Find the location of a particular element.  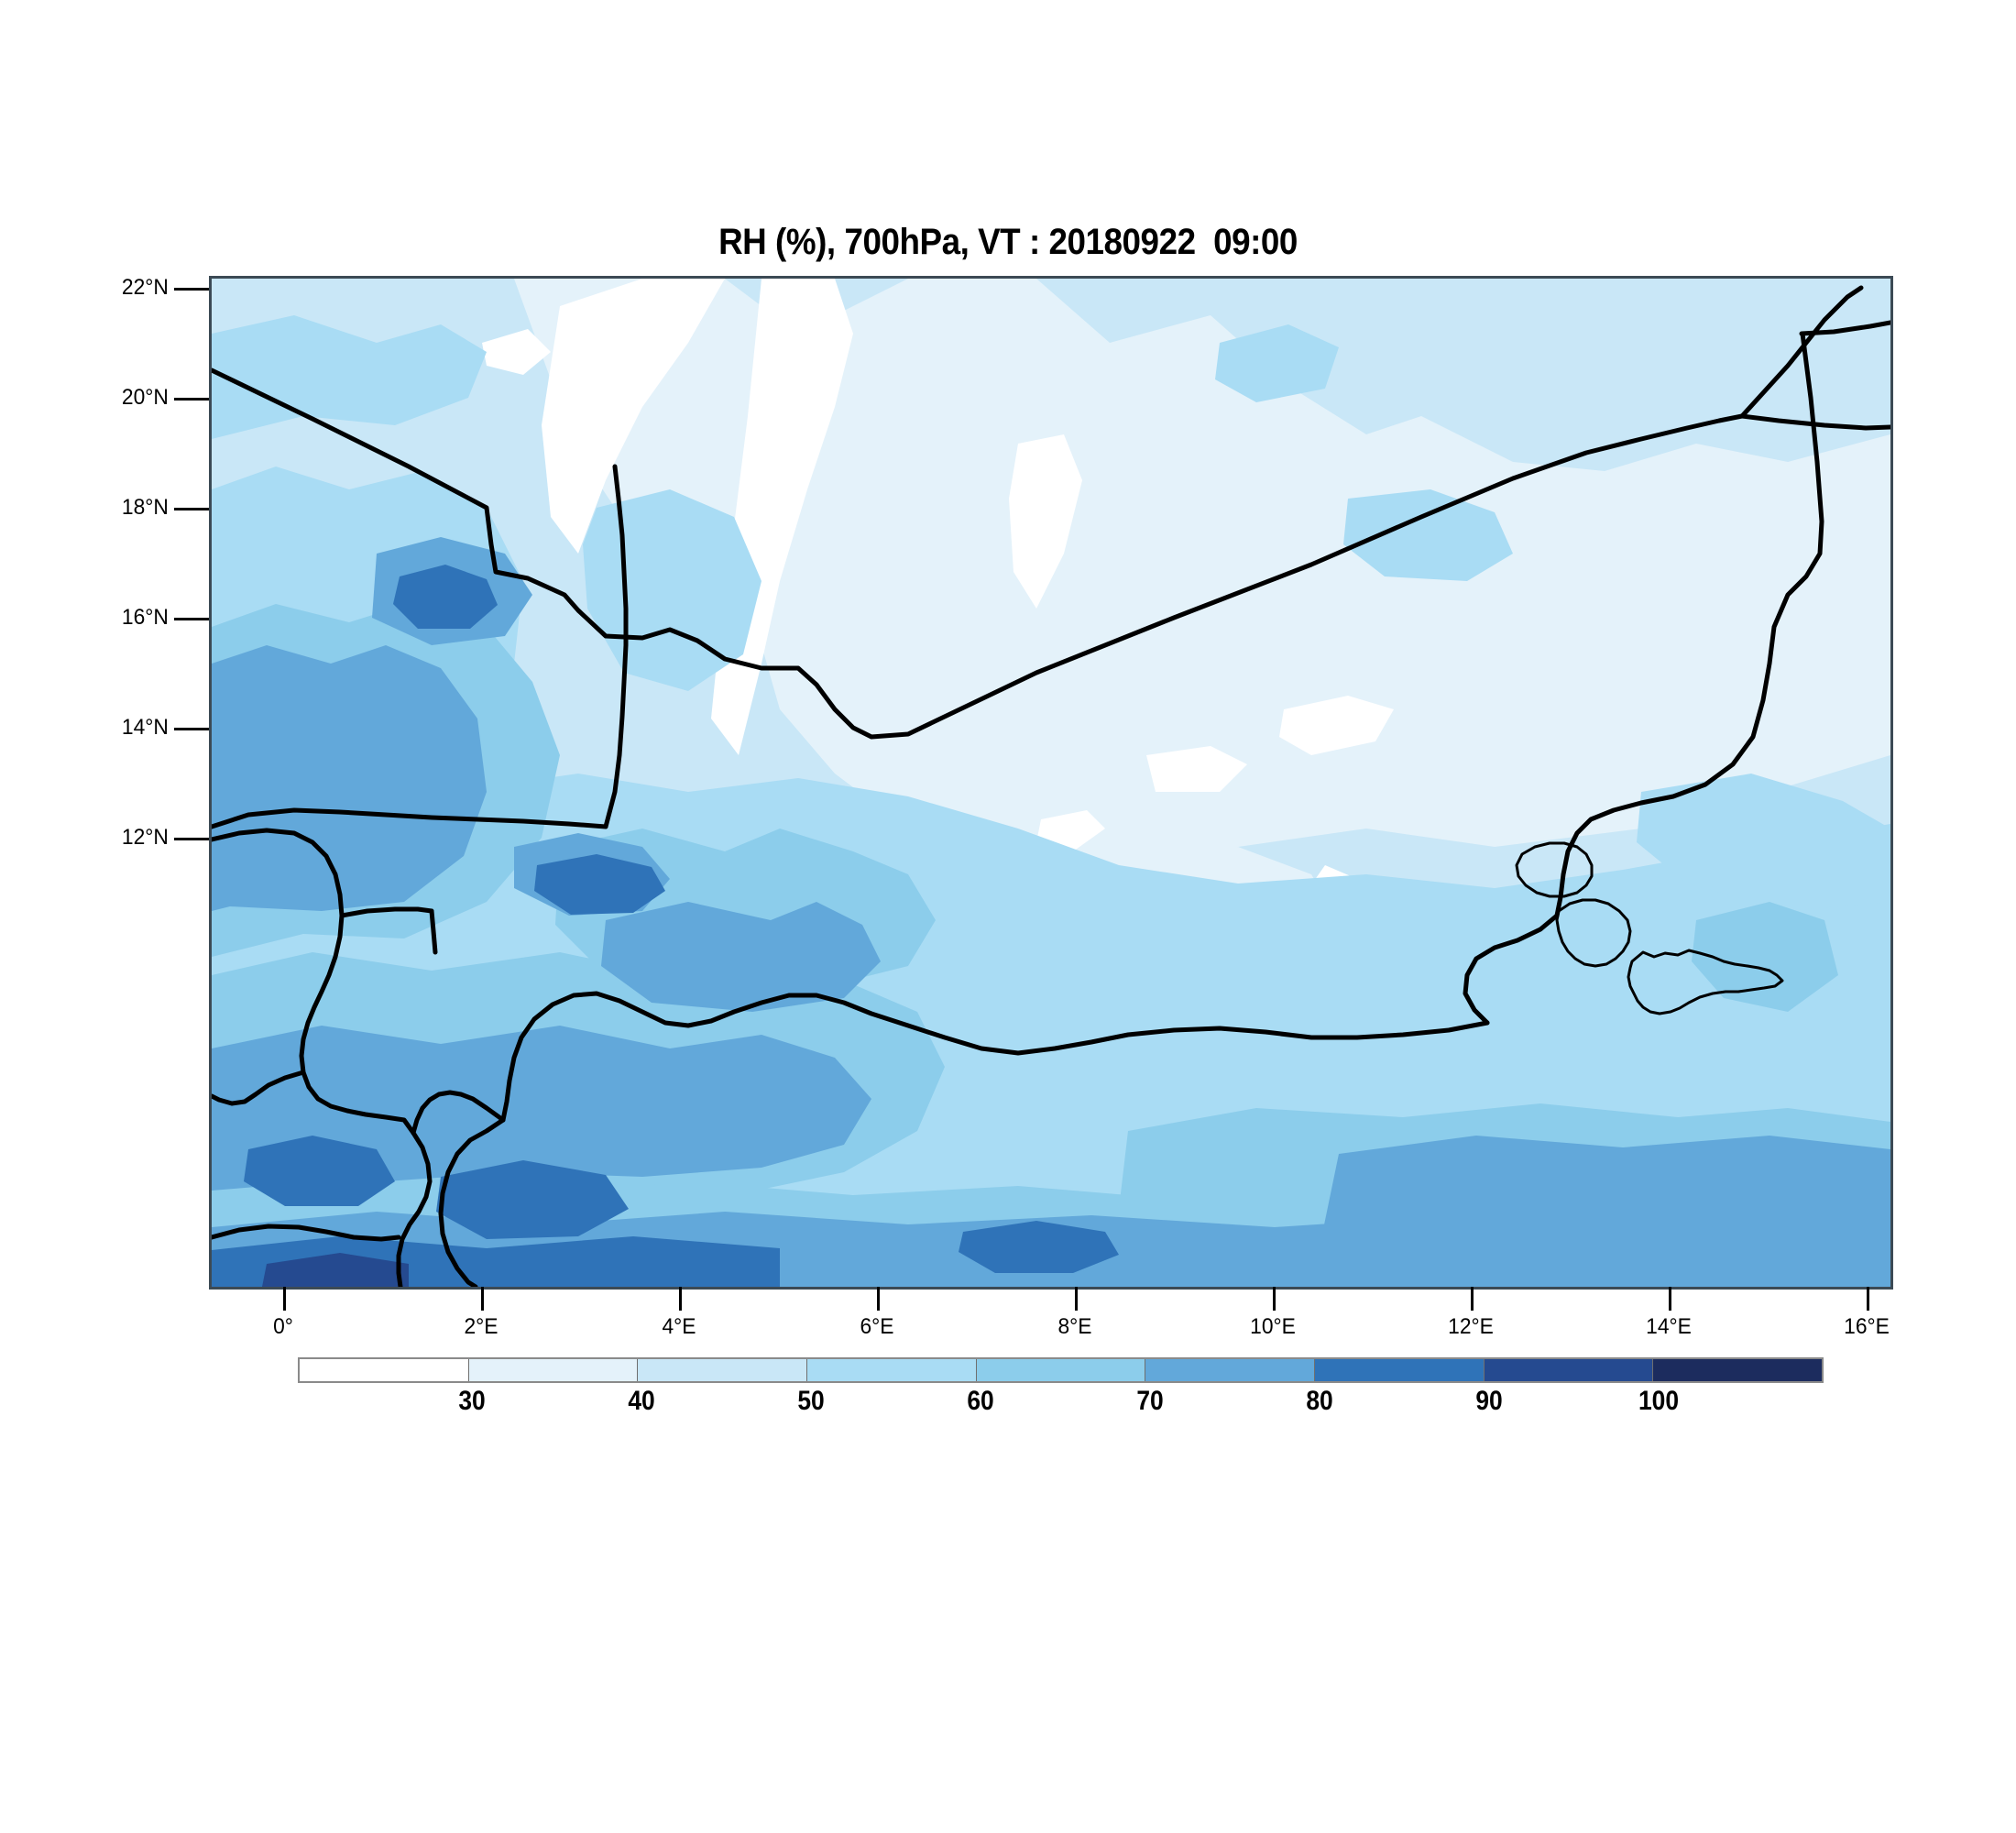

y-label-22N: 22°N is located at coordinates (145, 287).